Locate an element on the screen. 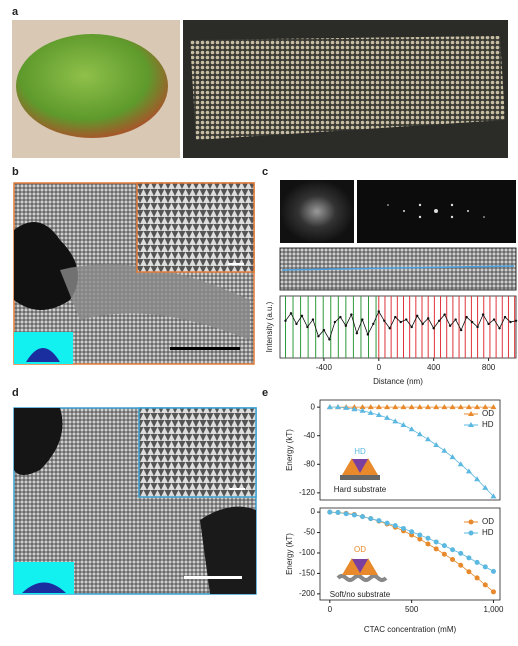 This screenshot has width=518, height=646. y-axis-label: Intensity (a.u.) is located at coordinates (269, 326).